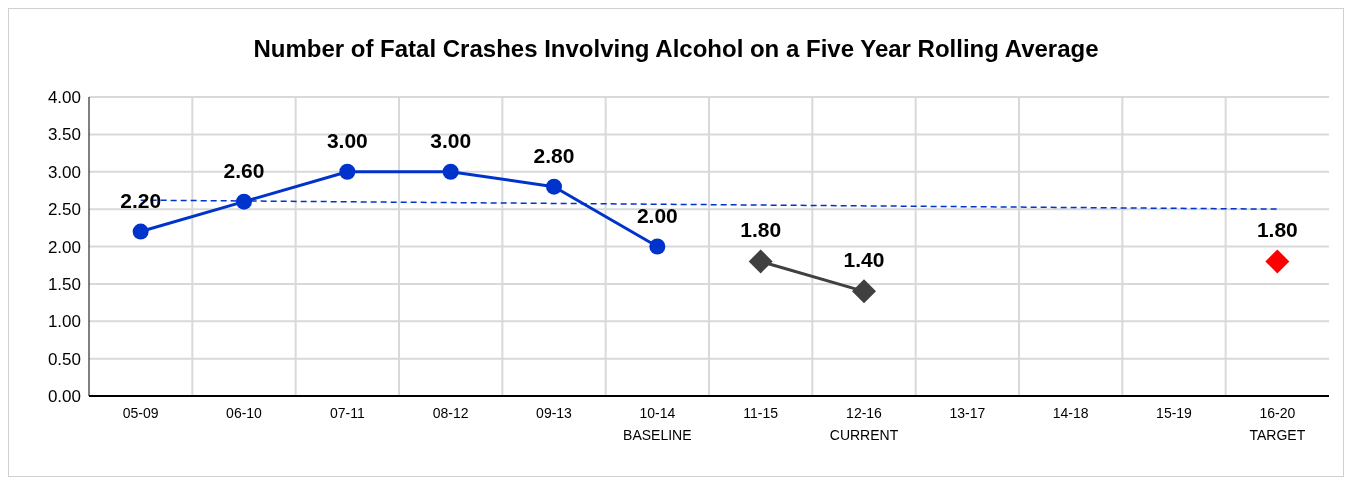 This screenshot has width=1350, height=483. What do you see at coordinates (141, 200) in the screenshot?
I see `data-label: 2.20` at bounding box center [141, 200].